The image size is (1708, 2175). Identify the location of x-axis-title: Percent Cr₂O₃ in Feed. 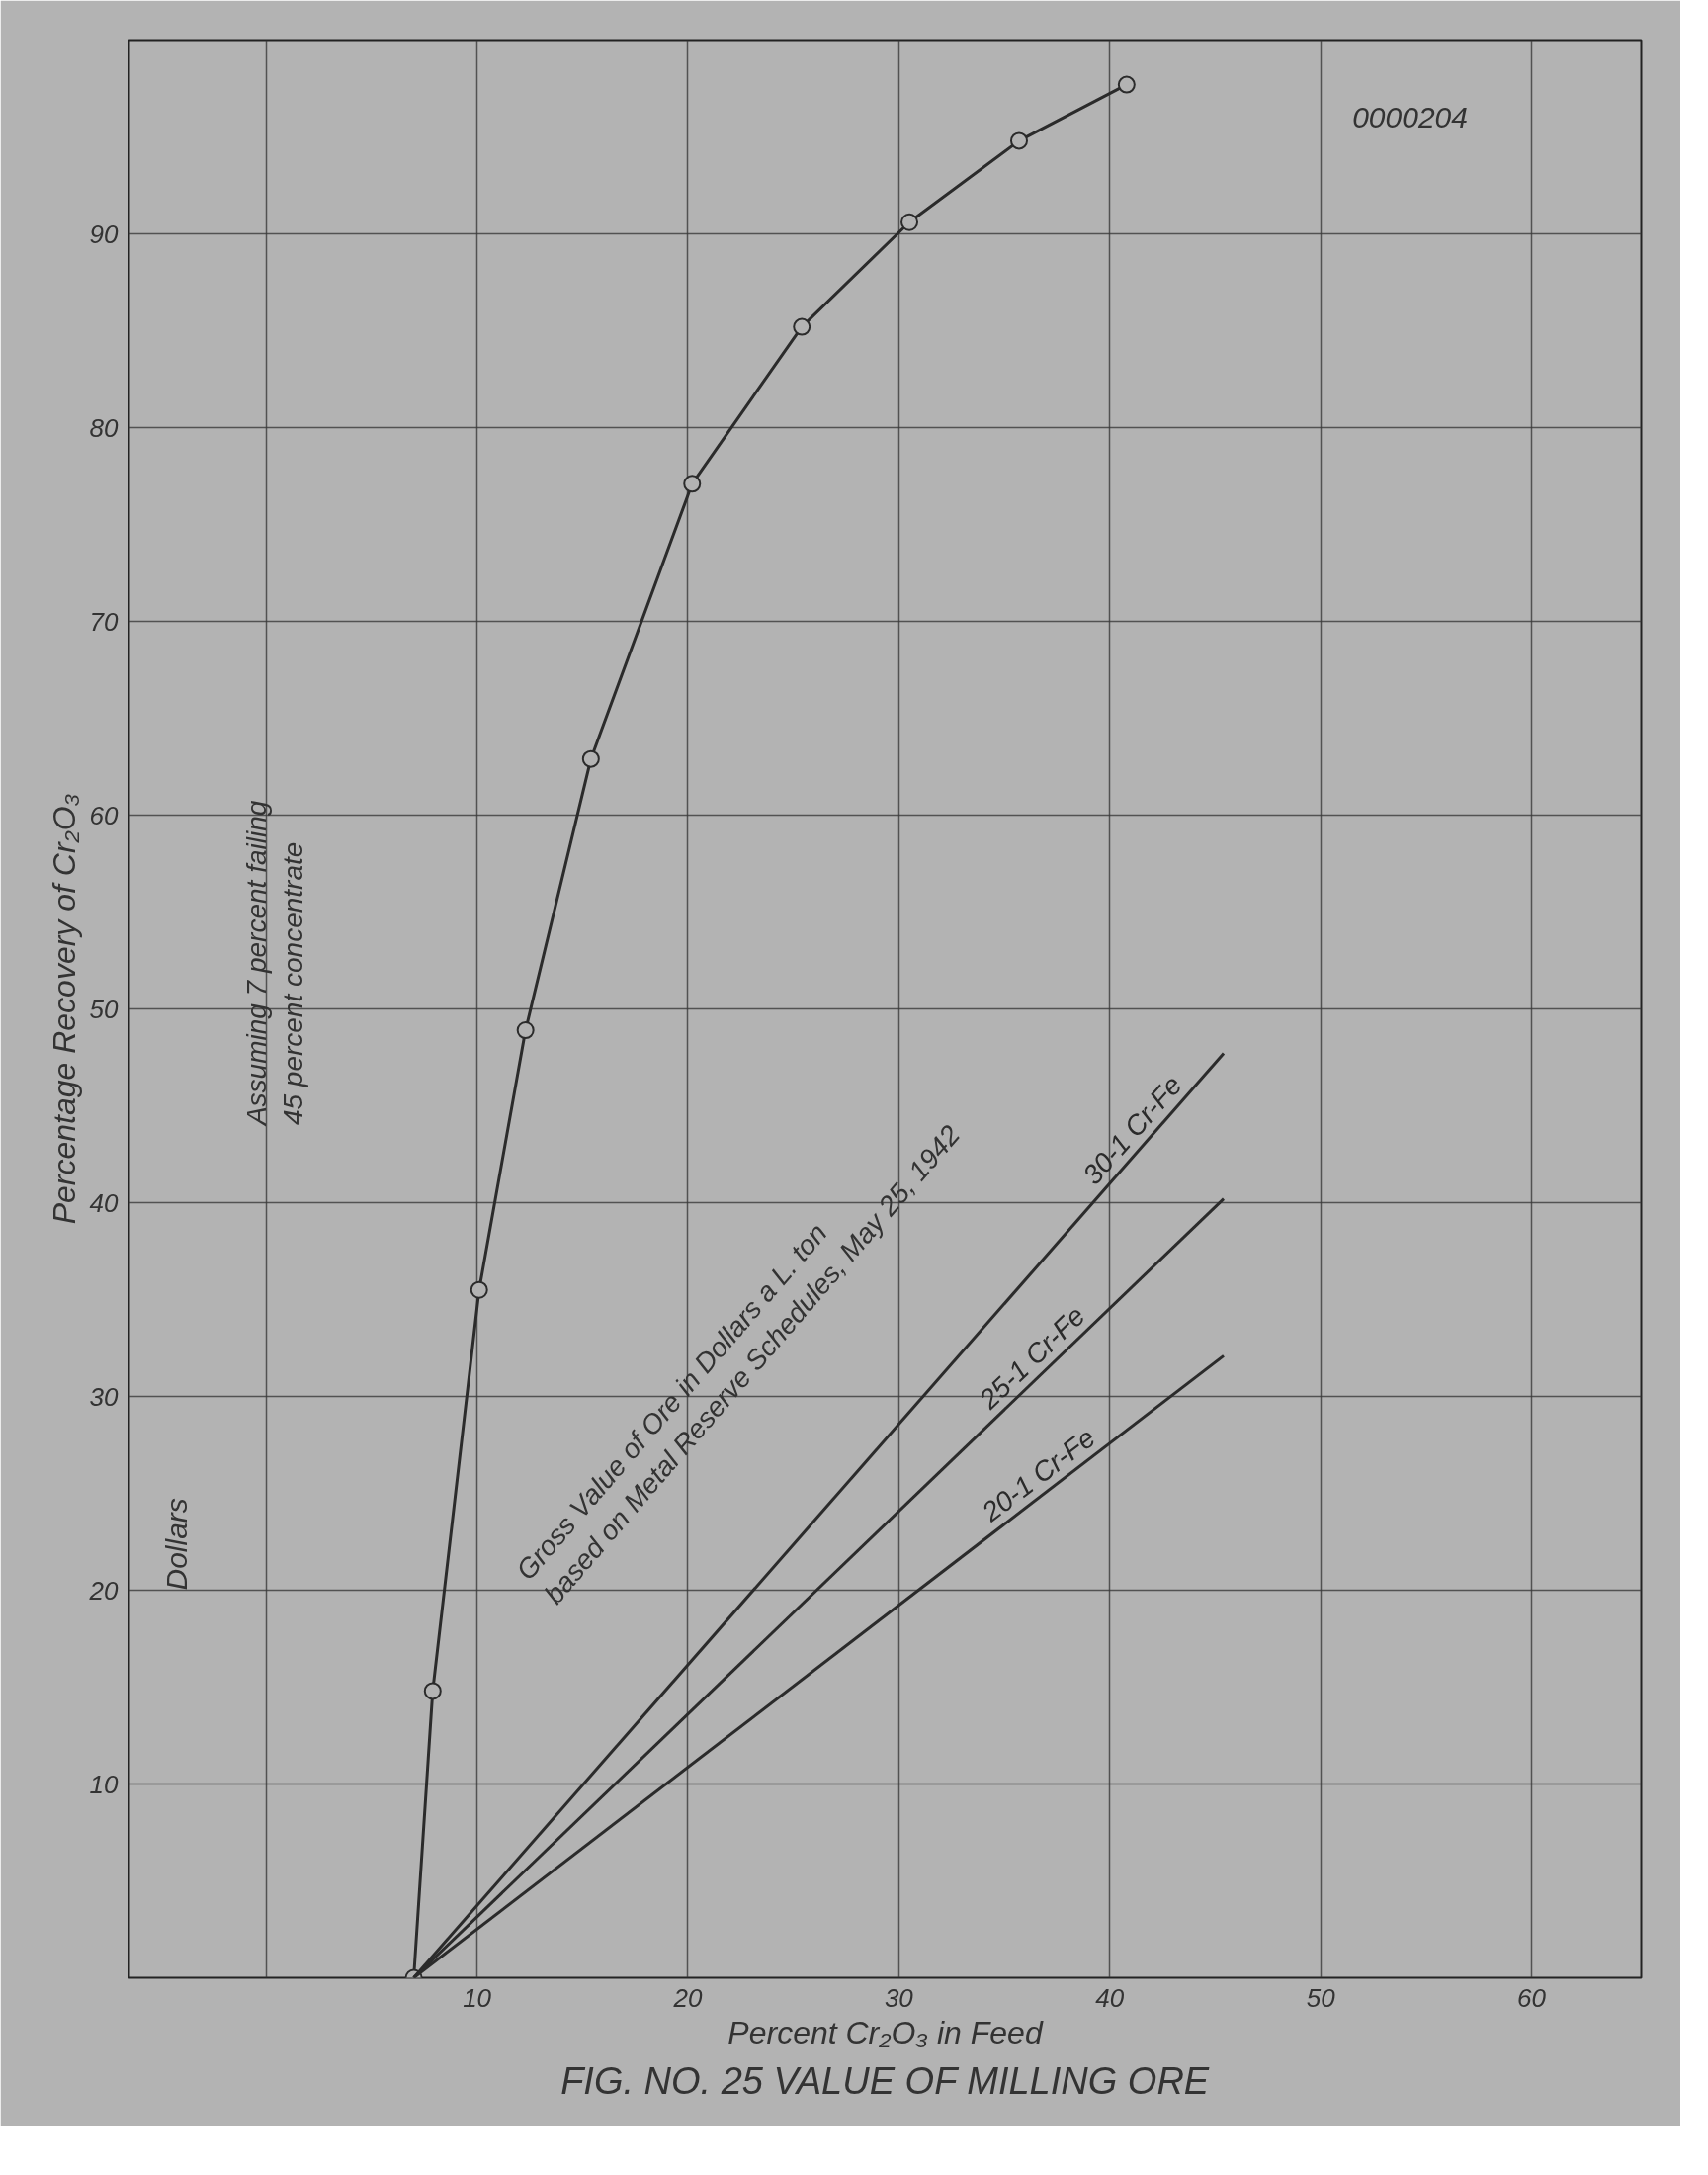
(885, 2032).